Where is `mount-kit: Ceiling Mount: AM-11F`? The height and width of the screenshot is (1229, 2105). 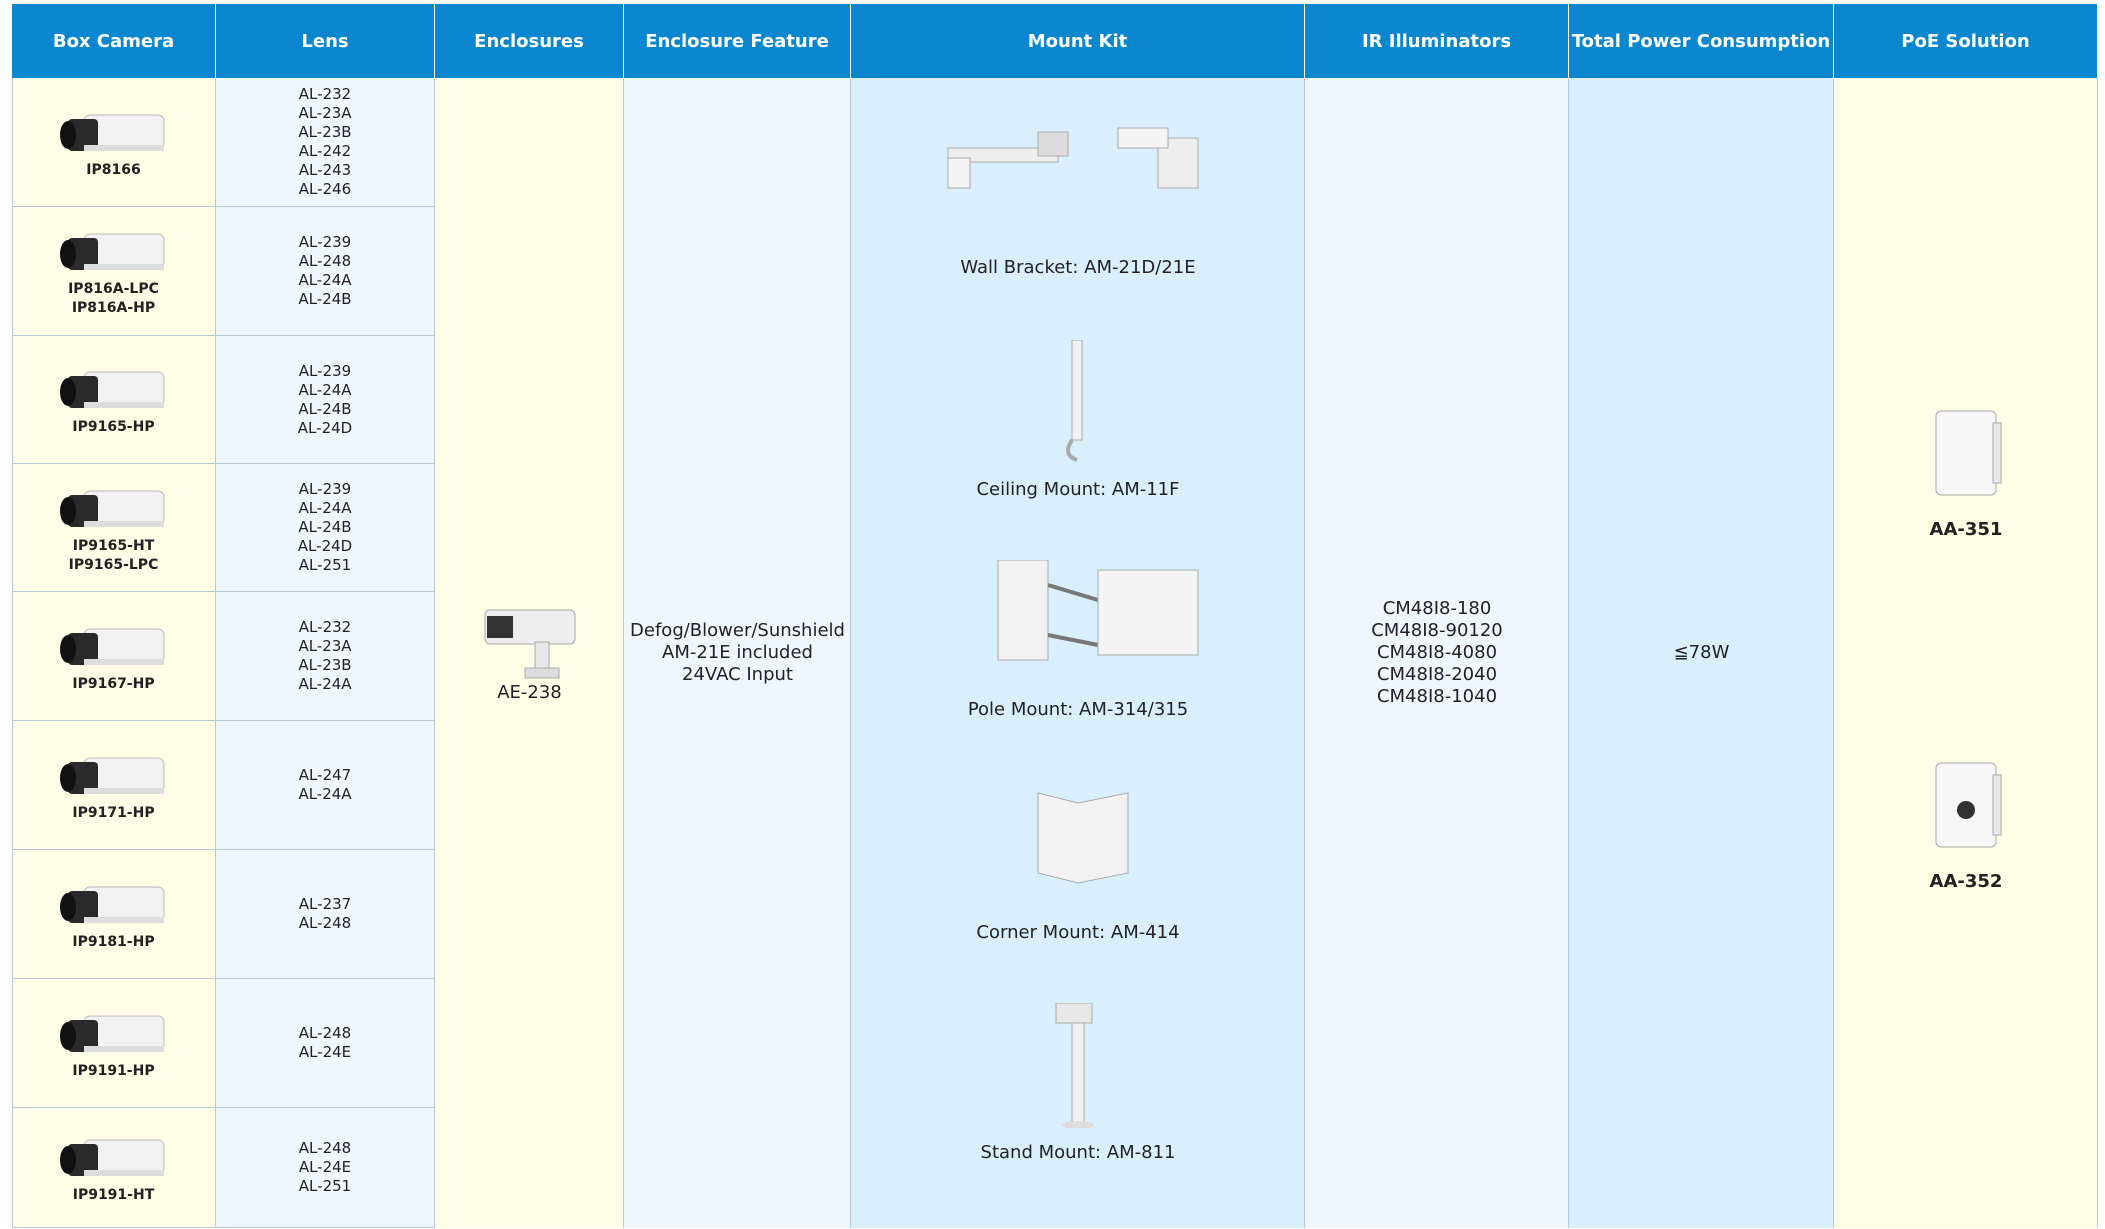
mount-kit: Ceiling Mount: AM-11F is located at coordinates (1078, 416).